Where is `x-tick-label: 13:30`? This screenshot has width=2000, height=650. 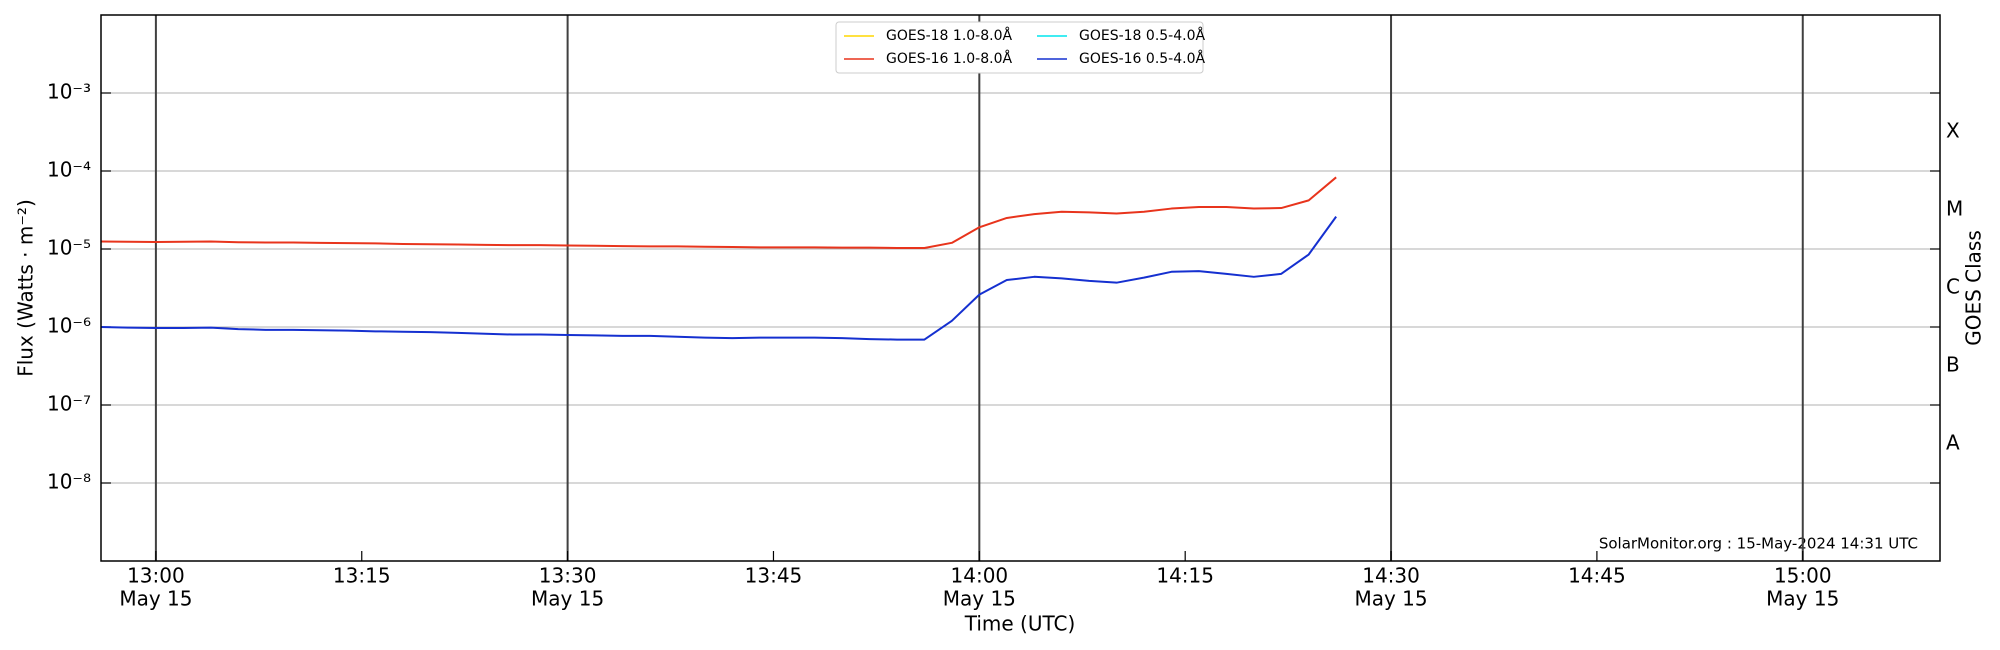
x-tick-label: 13:30 is located at coordinates (568, 576).